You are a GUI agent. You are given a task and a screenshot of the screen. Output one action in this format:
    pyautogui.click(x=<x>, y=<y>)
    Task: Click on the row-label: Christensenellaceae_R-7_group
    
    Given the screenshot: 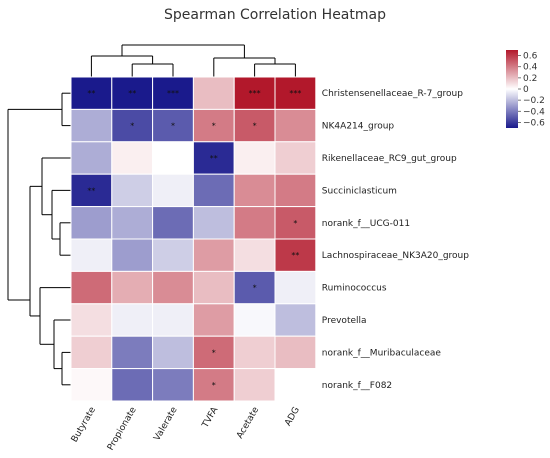 What is the action you would take?
    pyautogui.click(x=392, y=94)
    